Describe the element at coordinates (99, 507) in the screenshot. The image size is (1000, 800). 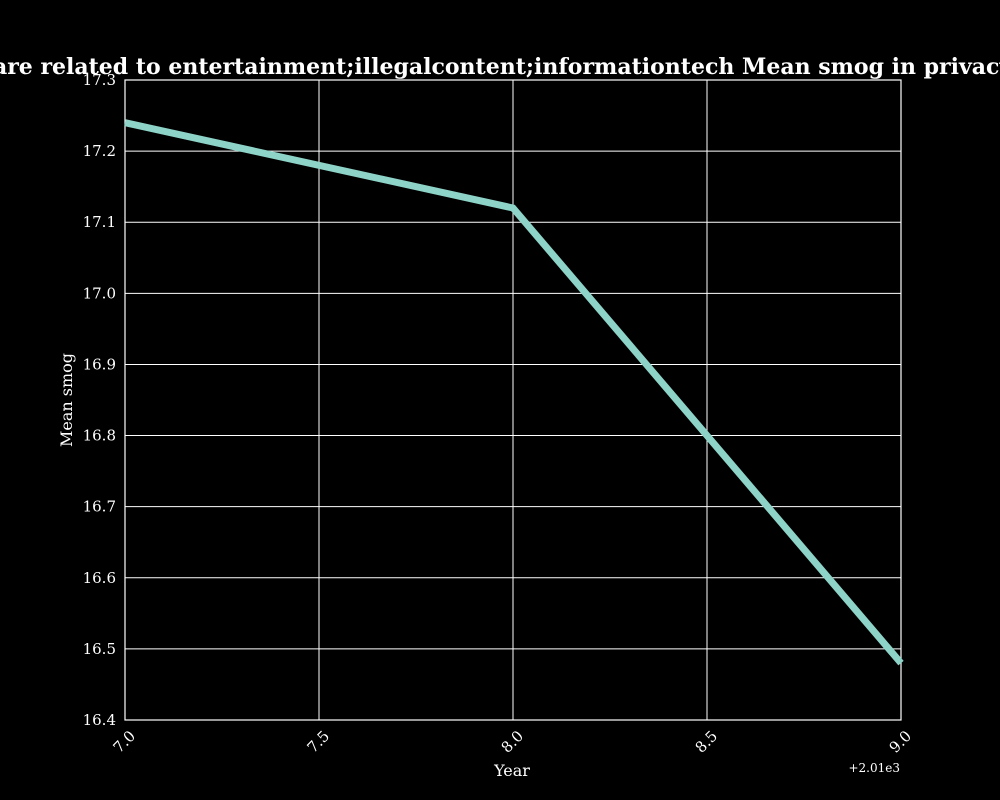
I see `y-tick-label: 16.7` at that location.